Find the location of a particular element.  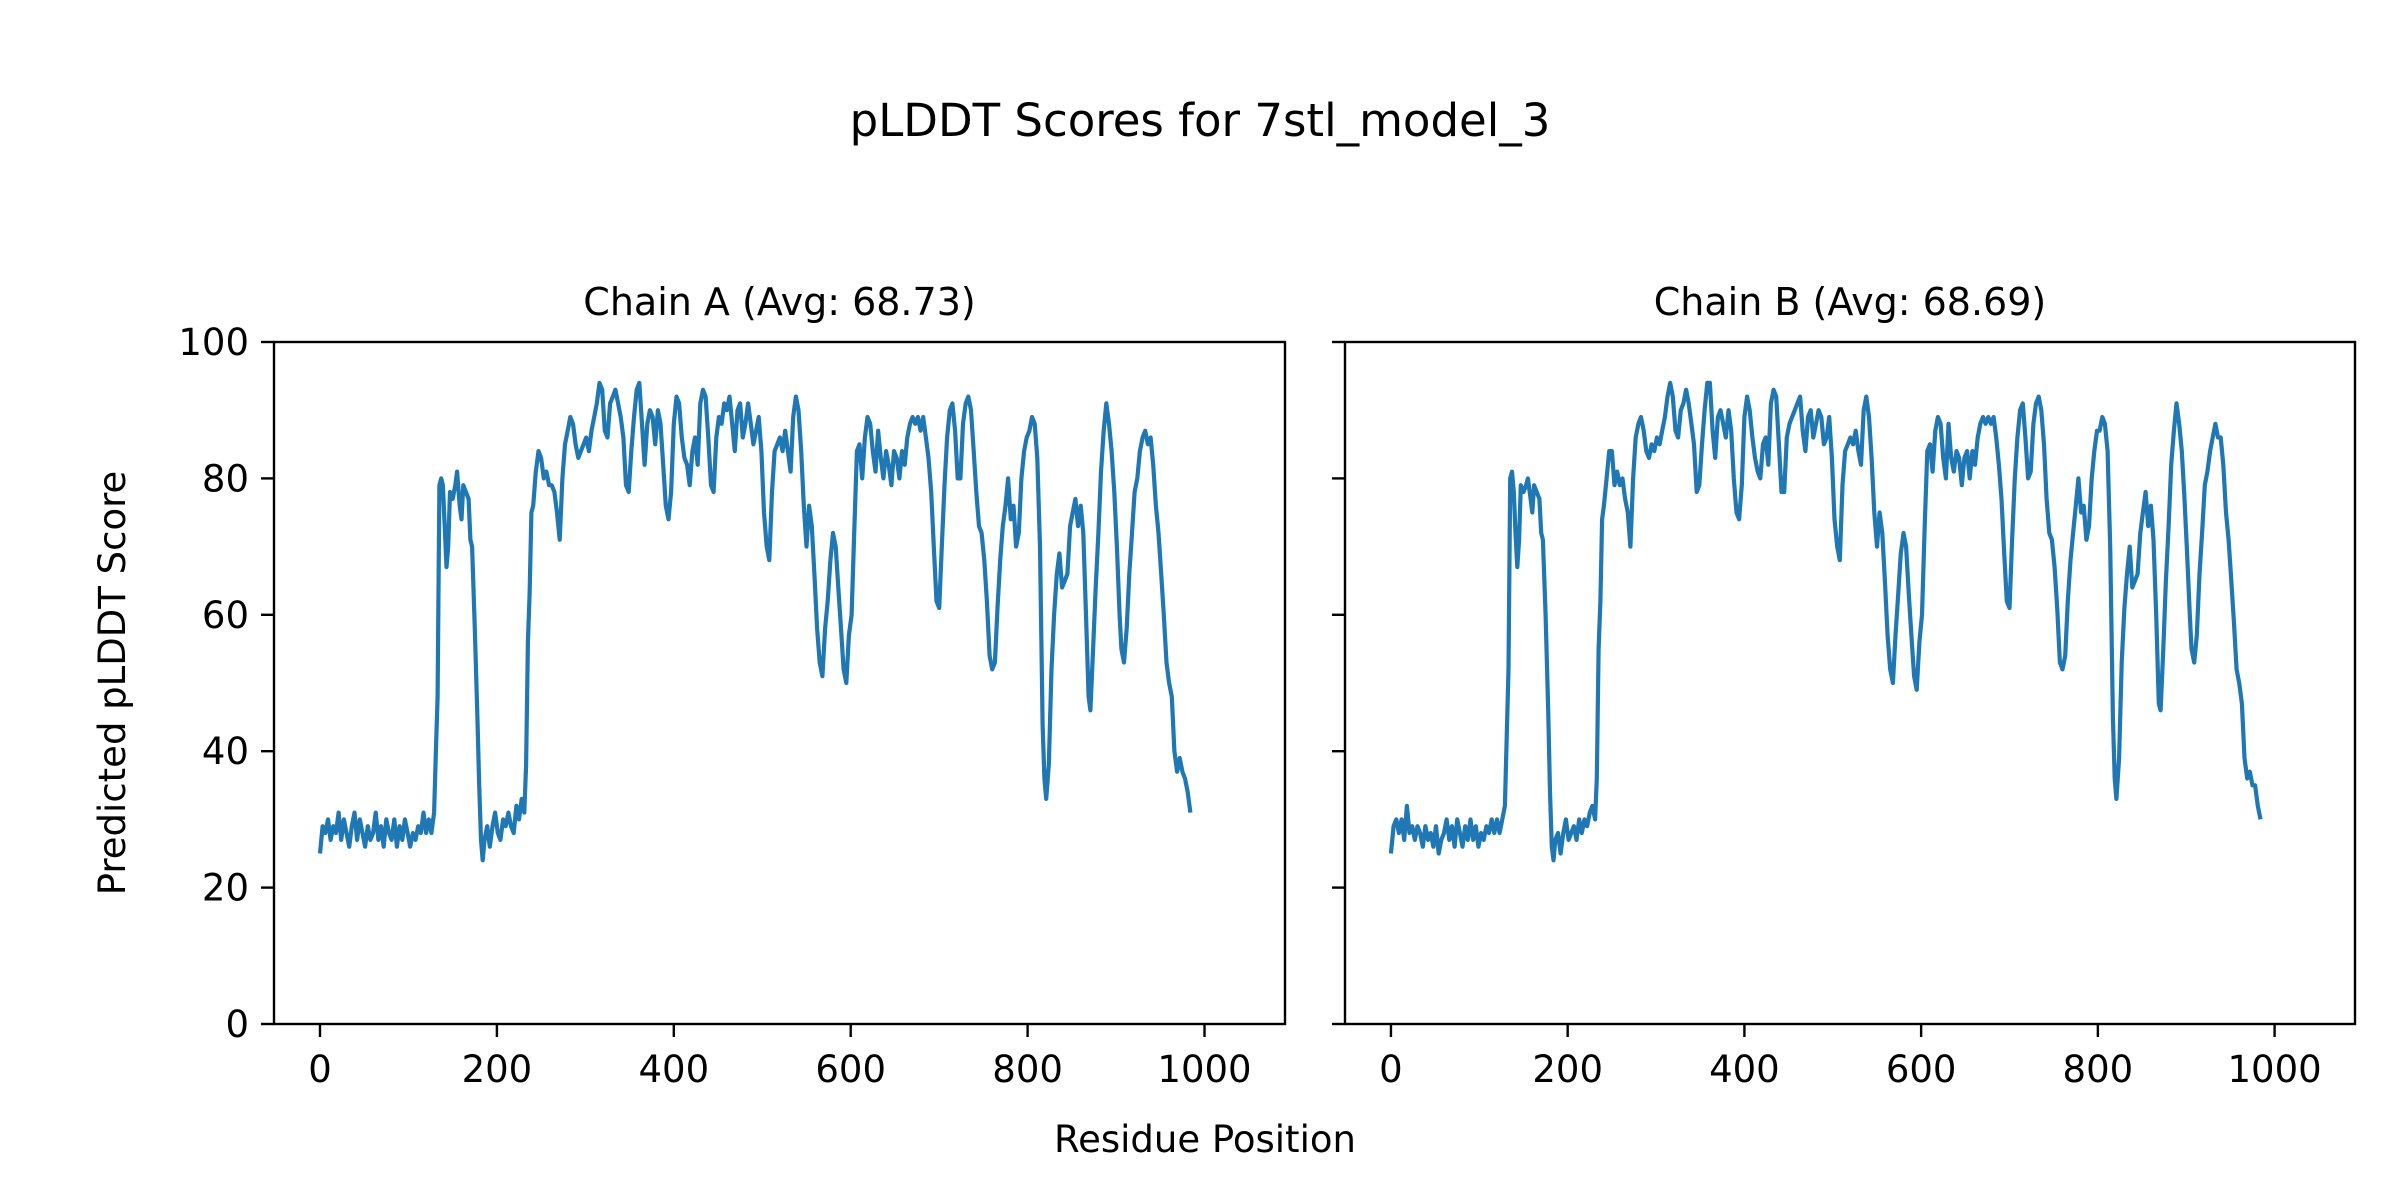

y-tick-label: 0 is located at coordinates (237, 1024).